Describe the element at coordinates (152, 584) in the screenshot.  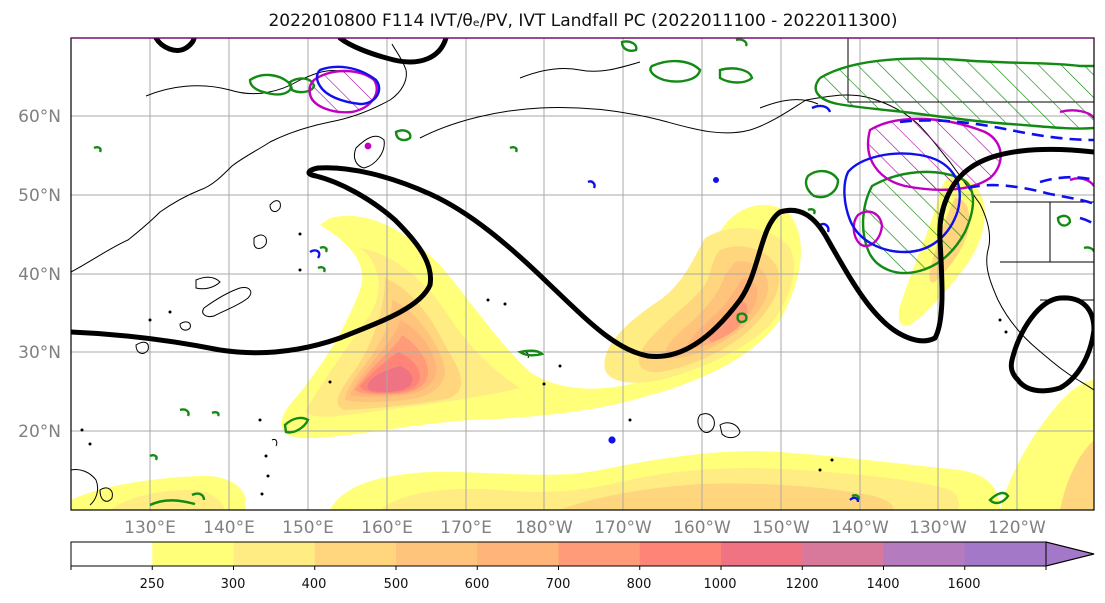
I see `colorbar-tick-label: 250` at that location.